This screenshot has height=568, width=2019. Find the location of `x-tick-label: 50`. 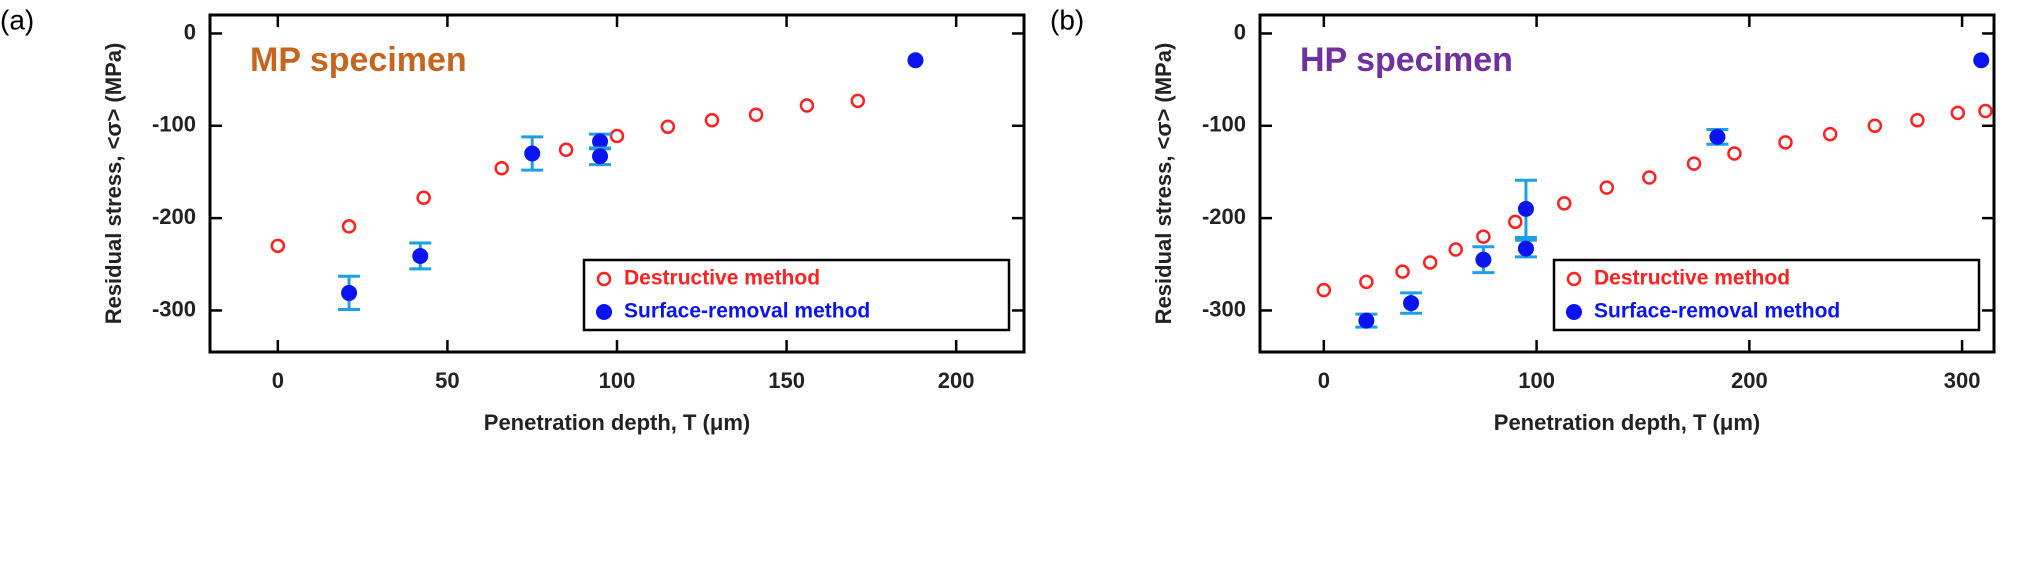

x-tick-label: 50 is located at coordinates (447, 380).